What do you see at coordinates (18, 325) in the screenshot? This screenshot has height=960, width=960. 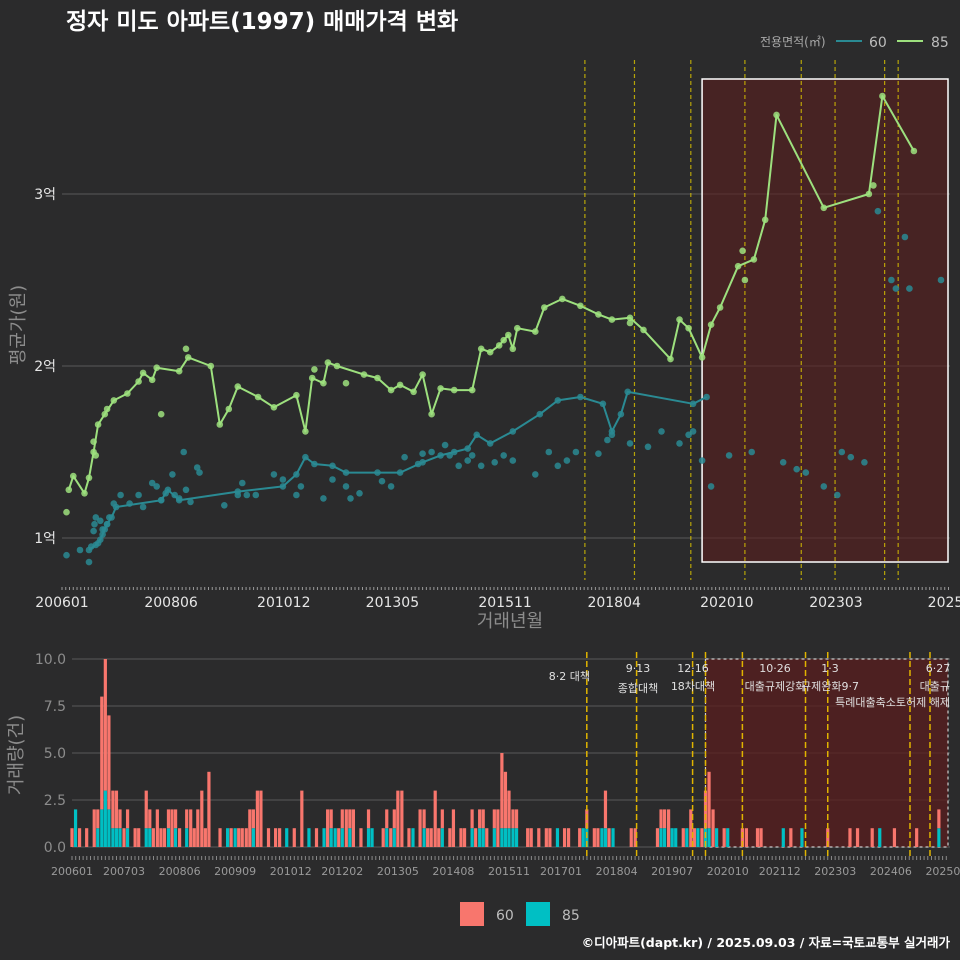 I see `top-y-axis-title: 평균가(원)` at bounding box center [18, 325].